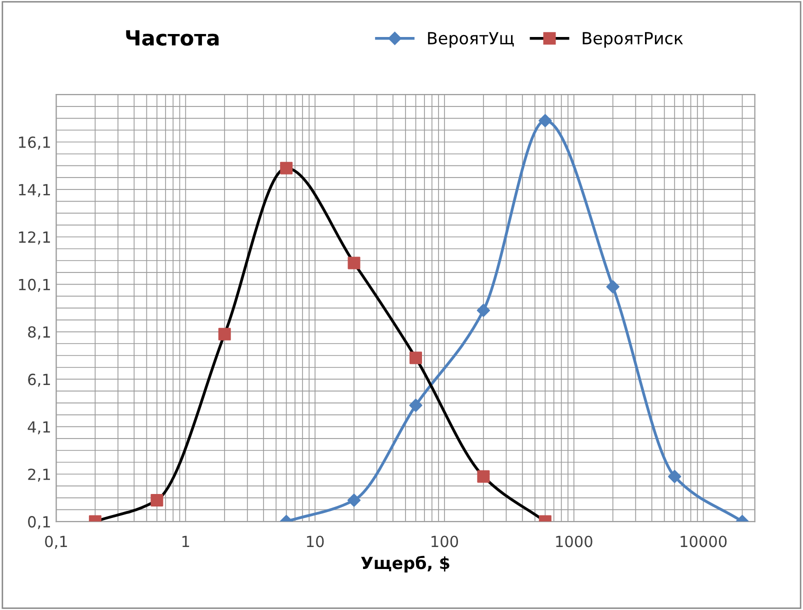 Image resolution: width=803 pixels, height=610 pixels. What do you see at coordinates (39, 523) in the screenshot?
I see `y-tick-label: 0,1` at bounding box center [39, 523].